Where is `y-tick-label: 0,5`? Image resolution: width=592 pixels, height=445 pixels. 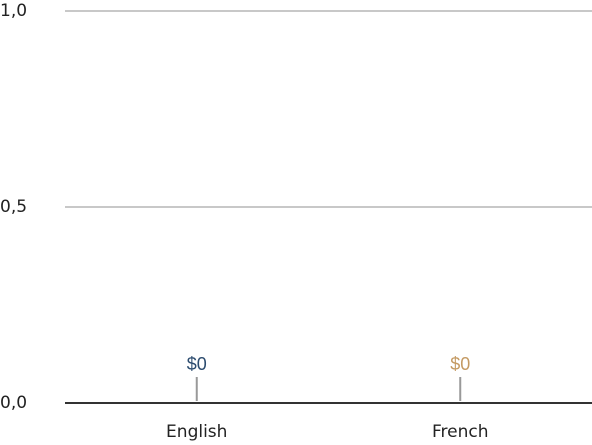 y-tick-label: 0,5 is located at coordinates (13, 207).